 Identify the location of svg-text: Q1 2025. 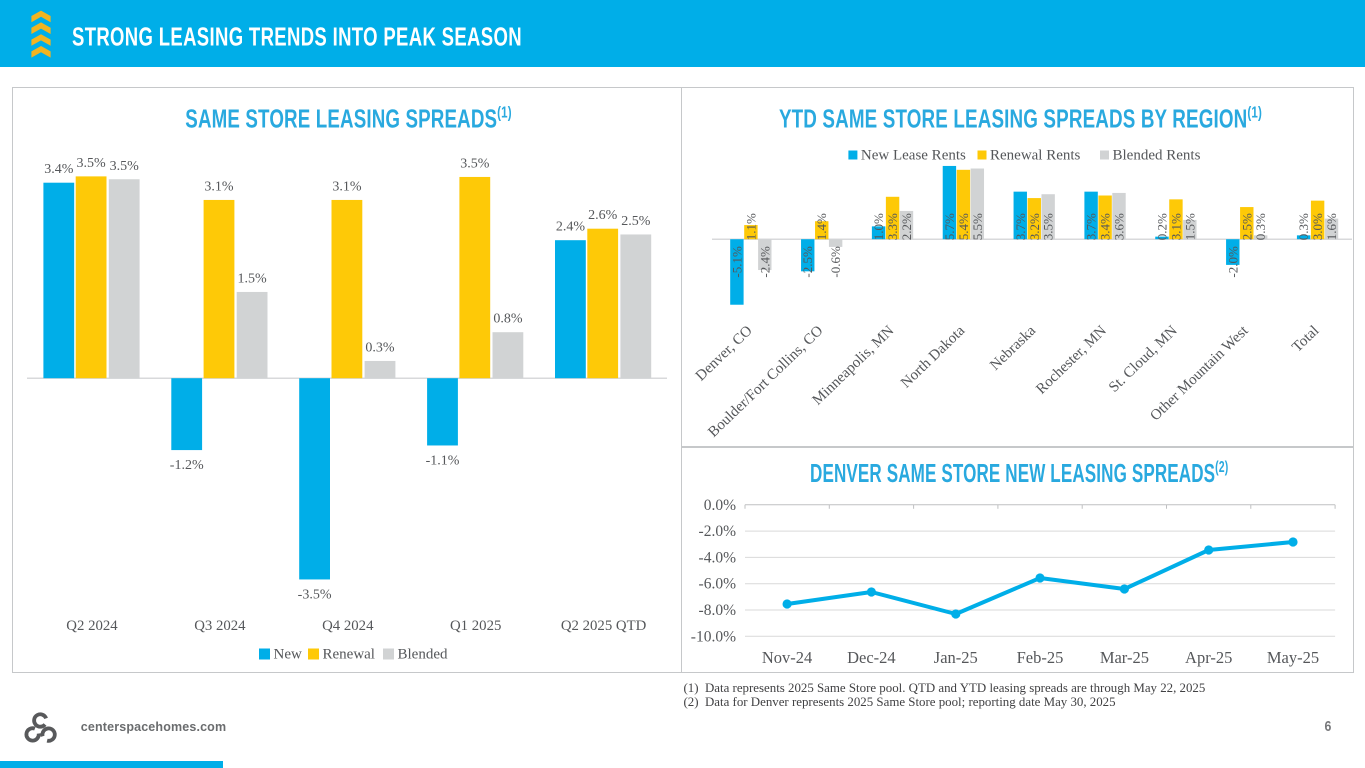
(475, 626).